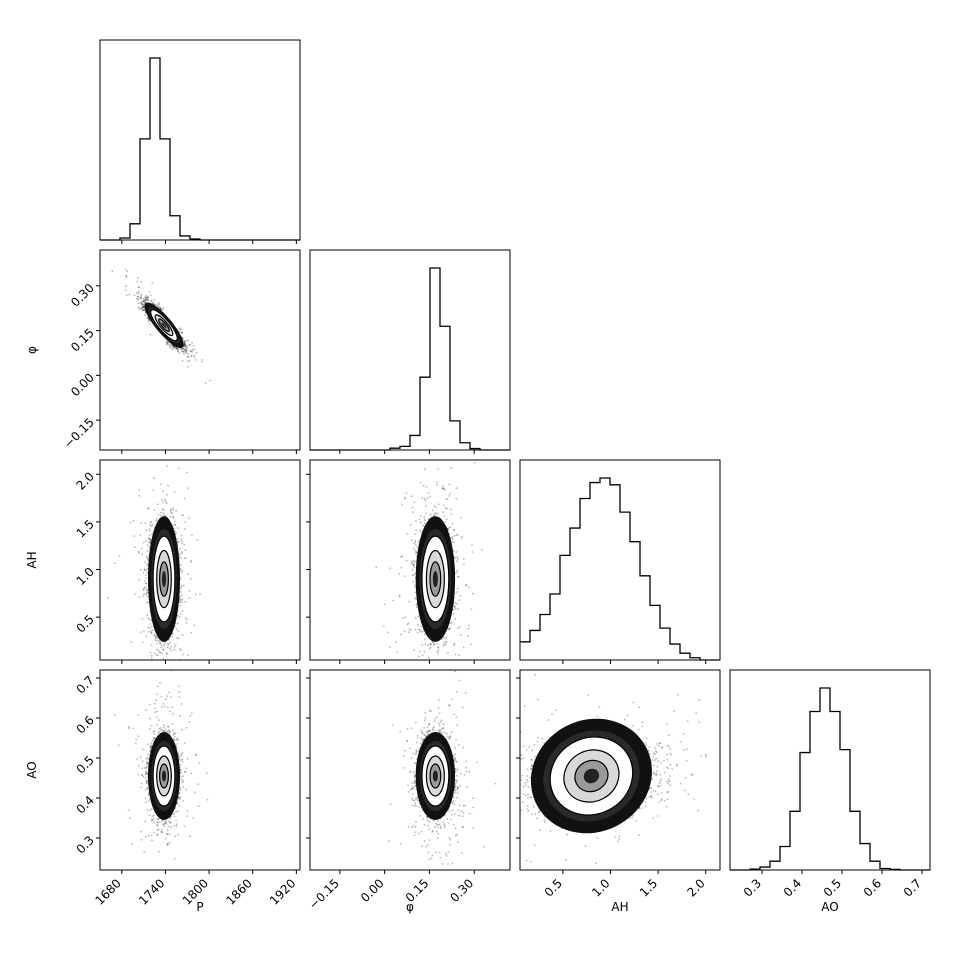 The image size is (970, 970). What do you see at coordinates (695, 887) in the screenshot?
I see `x-tick-label: 2.0` at bounding box center [695, 887].